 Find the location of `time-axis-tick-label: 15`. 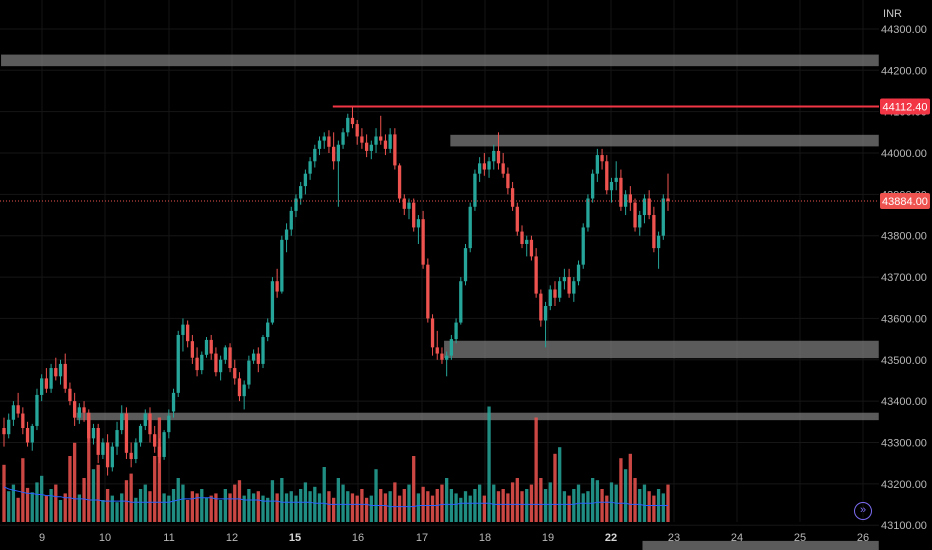

time-axis-tick-label: 15 is located at coordinates (295, 538).